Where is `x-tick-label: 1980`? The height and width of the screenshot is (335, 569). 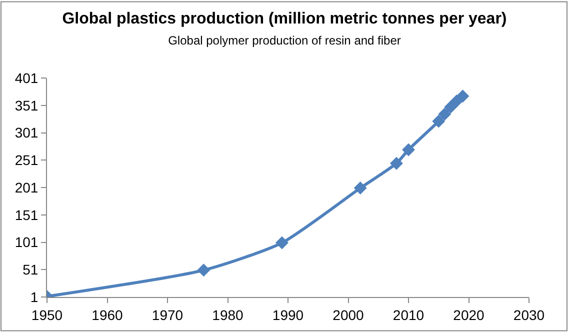 x-tick-label: 1980 is located at coordinates (228, 314).